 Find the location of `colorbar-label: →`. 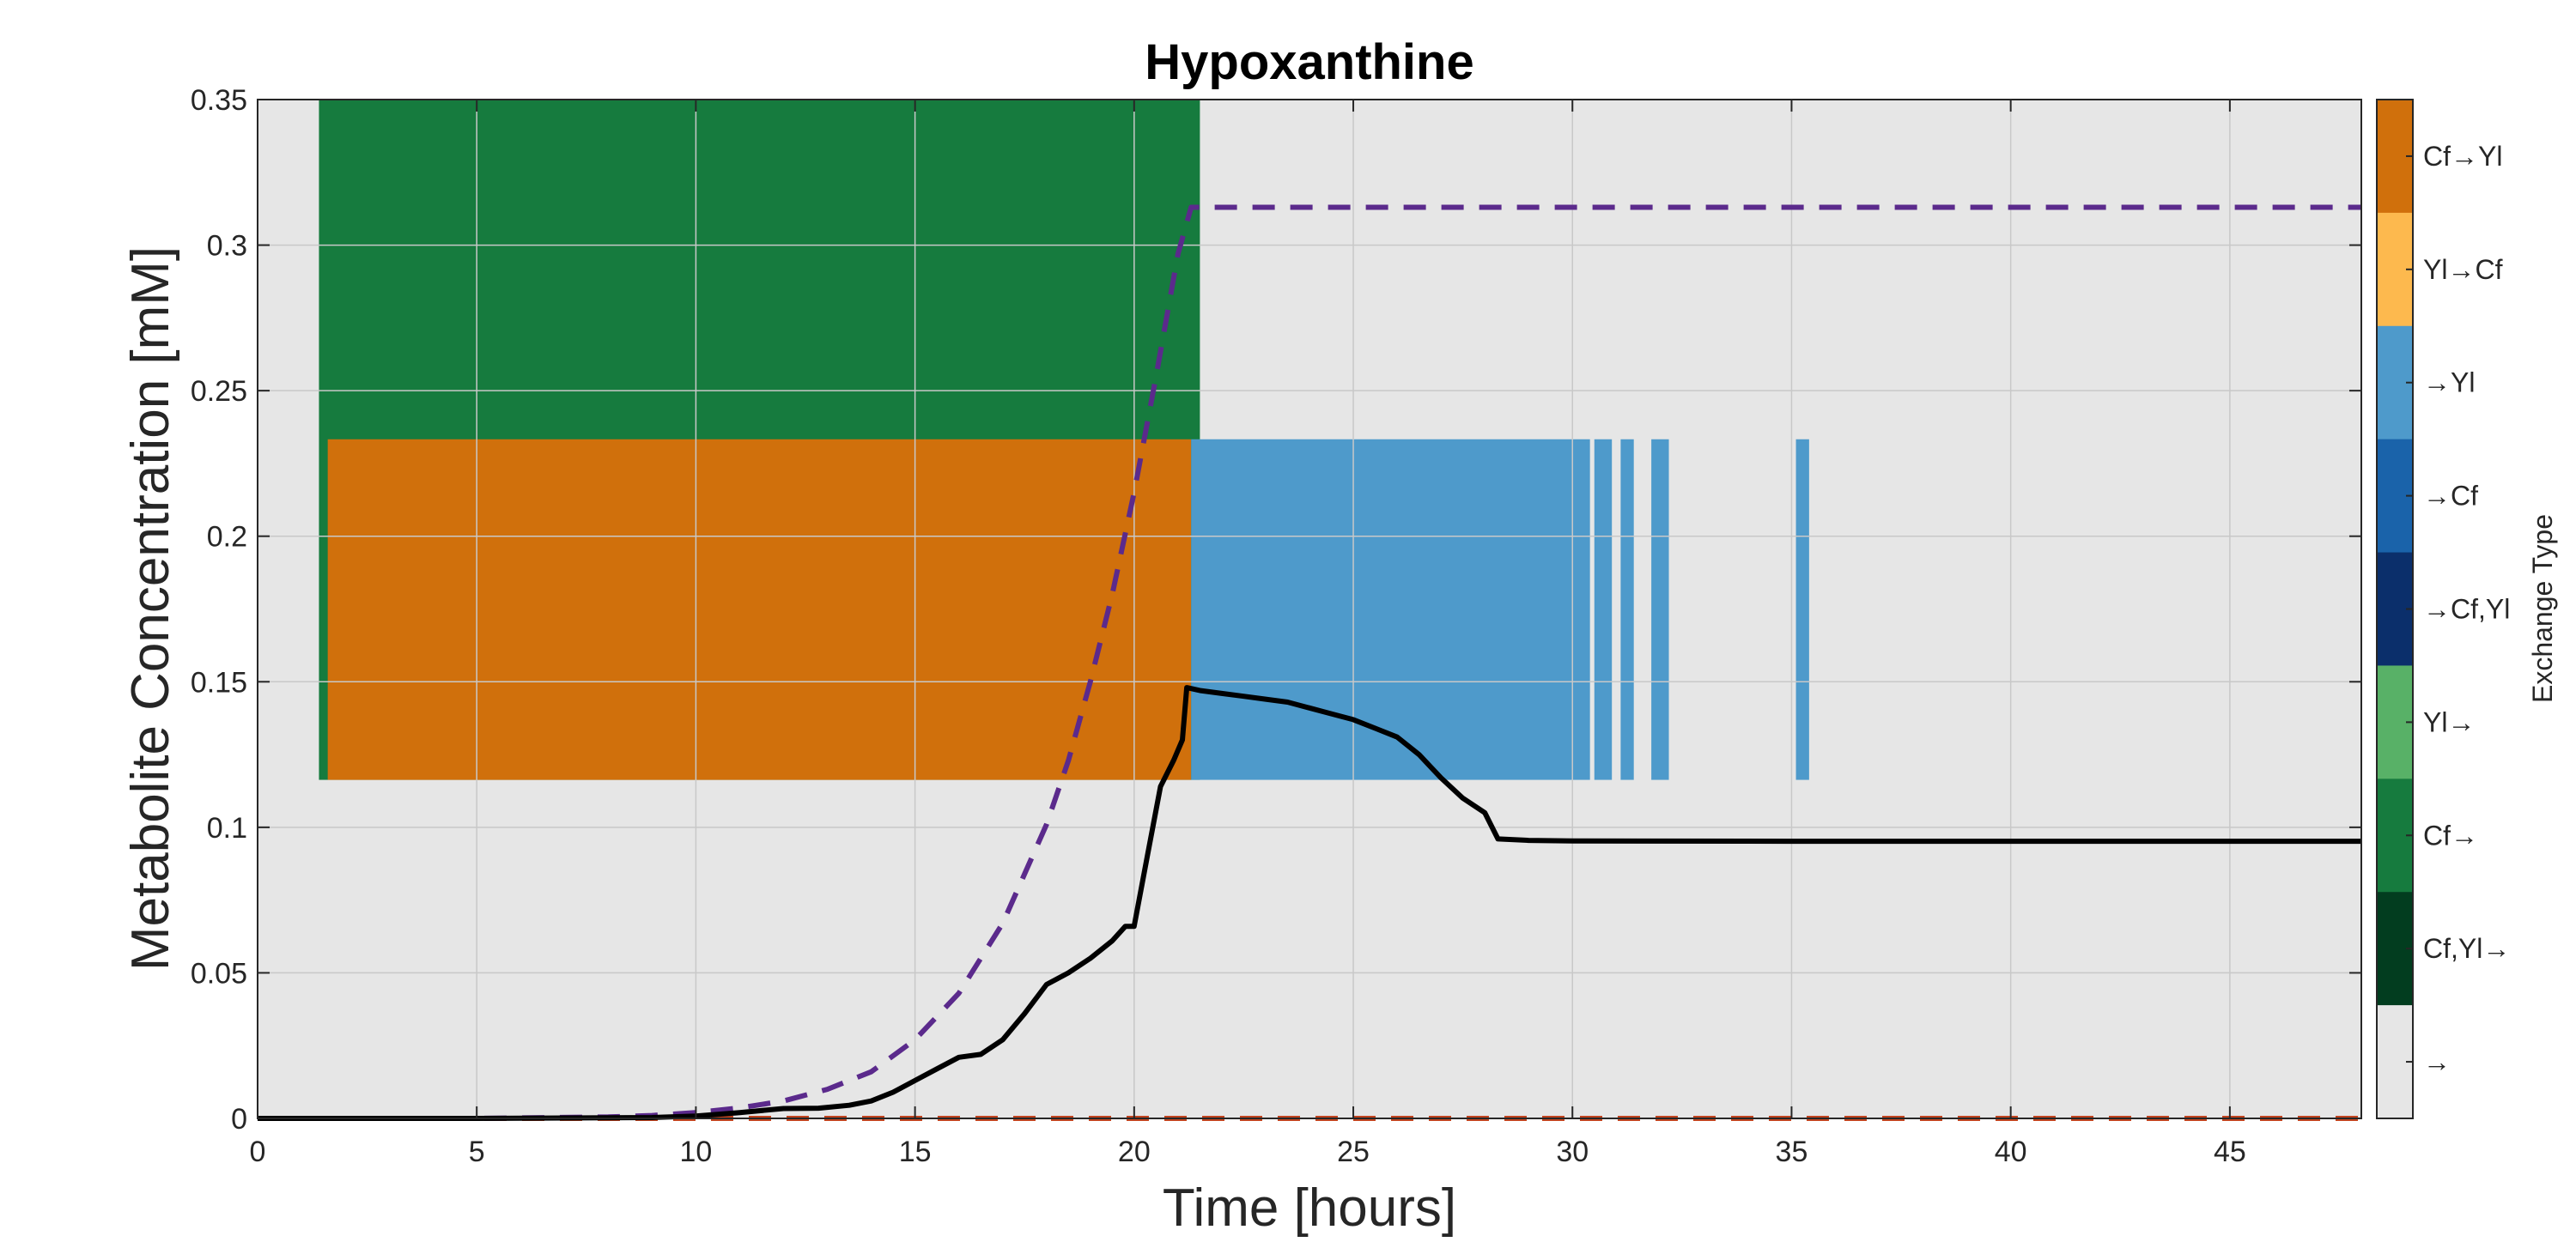

colorbar-label: → is located at coordinates (2437, 1062).